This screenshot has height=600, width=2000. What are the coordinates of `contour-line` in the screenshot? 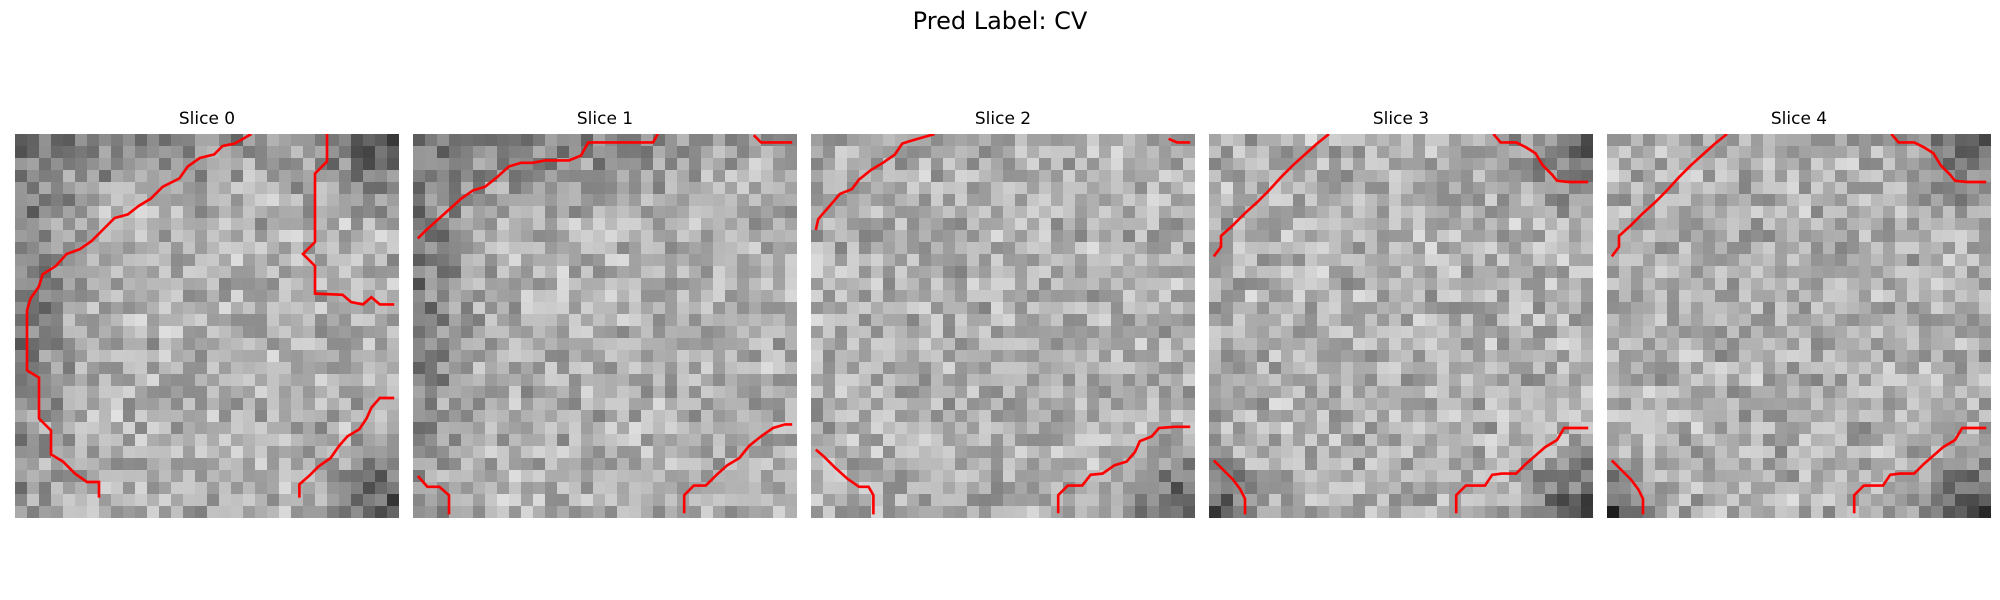 It's located at (737, 468).